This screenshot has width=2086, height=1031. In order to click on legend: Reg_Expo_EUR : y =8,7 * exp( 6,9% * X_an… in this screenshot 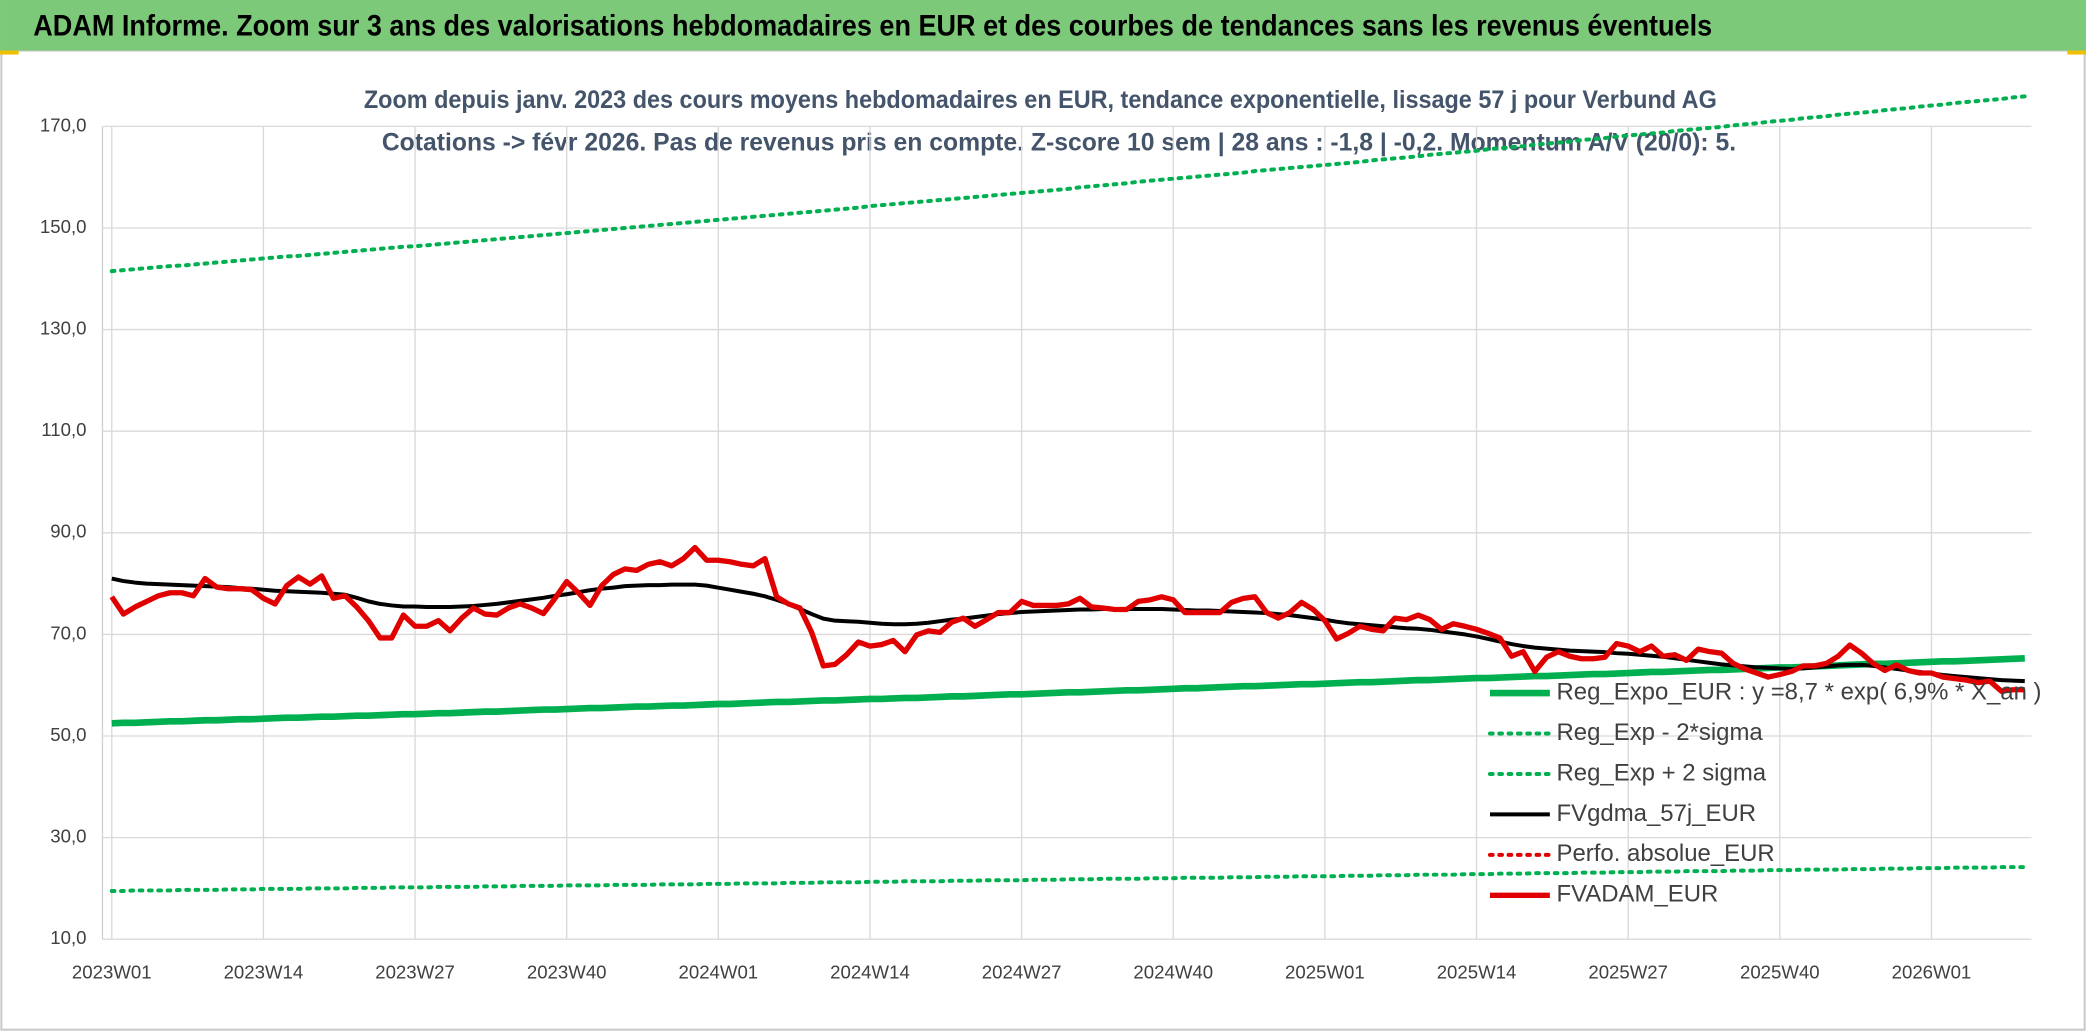, I will do `click(1764, 793)`.